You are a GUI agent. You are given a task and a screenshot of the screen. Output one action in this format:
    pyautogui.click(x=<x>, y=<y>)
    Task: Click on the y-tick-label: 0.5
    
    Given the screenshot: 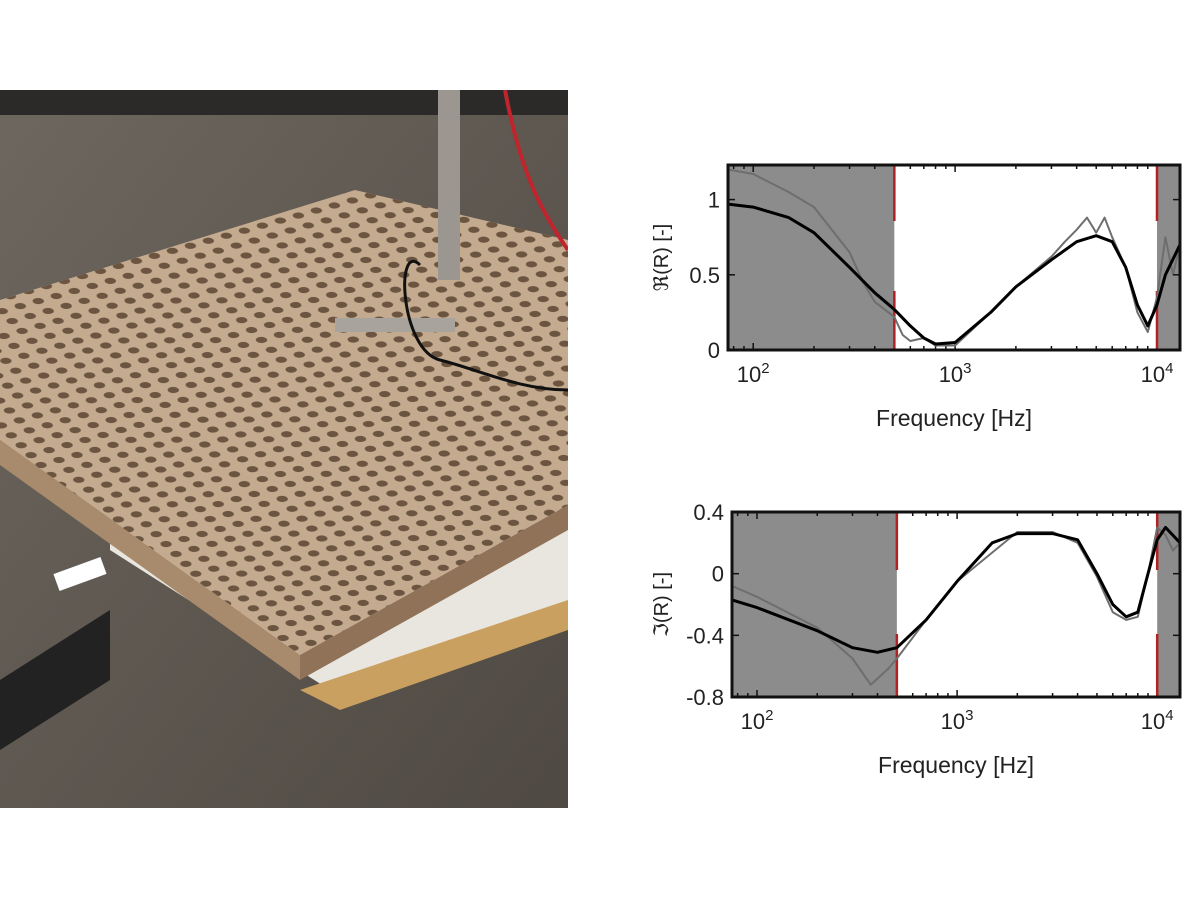 What is the action you would take?
    pyautogui.click(x=704, y=275)
    